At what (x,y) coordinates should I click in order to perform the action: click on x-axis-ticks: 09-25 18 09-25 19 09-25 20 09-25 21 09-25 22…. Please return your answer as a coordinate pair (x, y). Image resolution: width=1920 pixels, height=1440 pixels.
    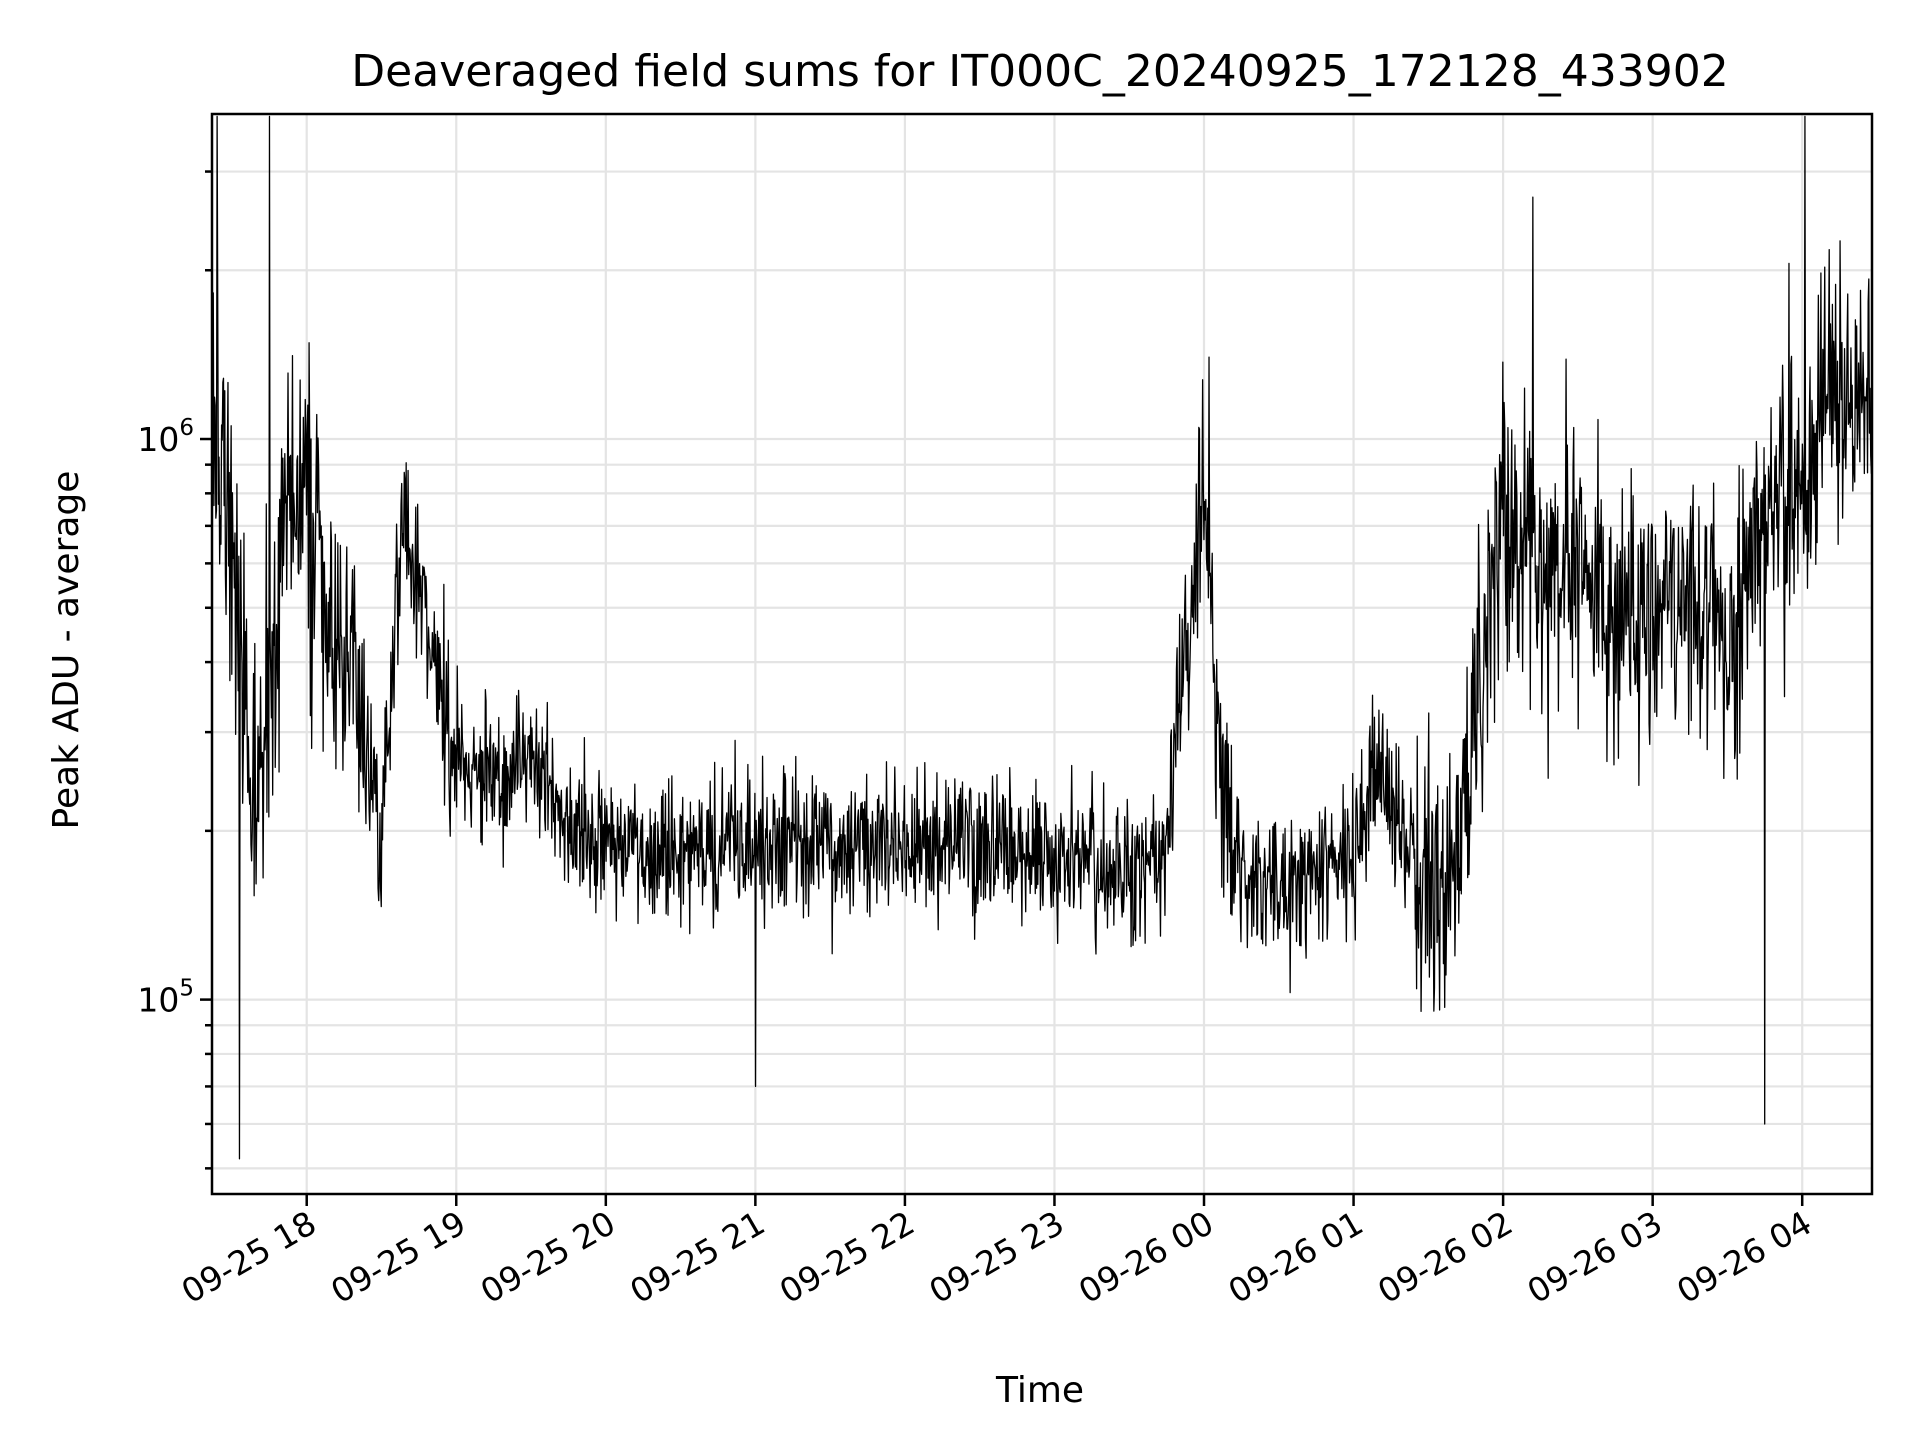
    Looking at the image, I should click on (996, 1252).